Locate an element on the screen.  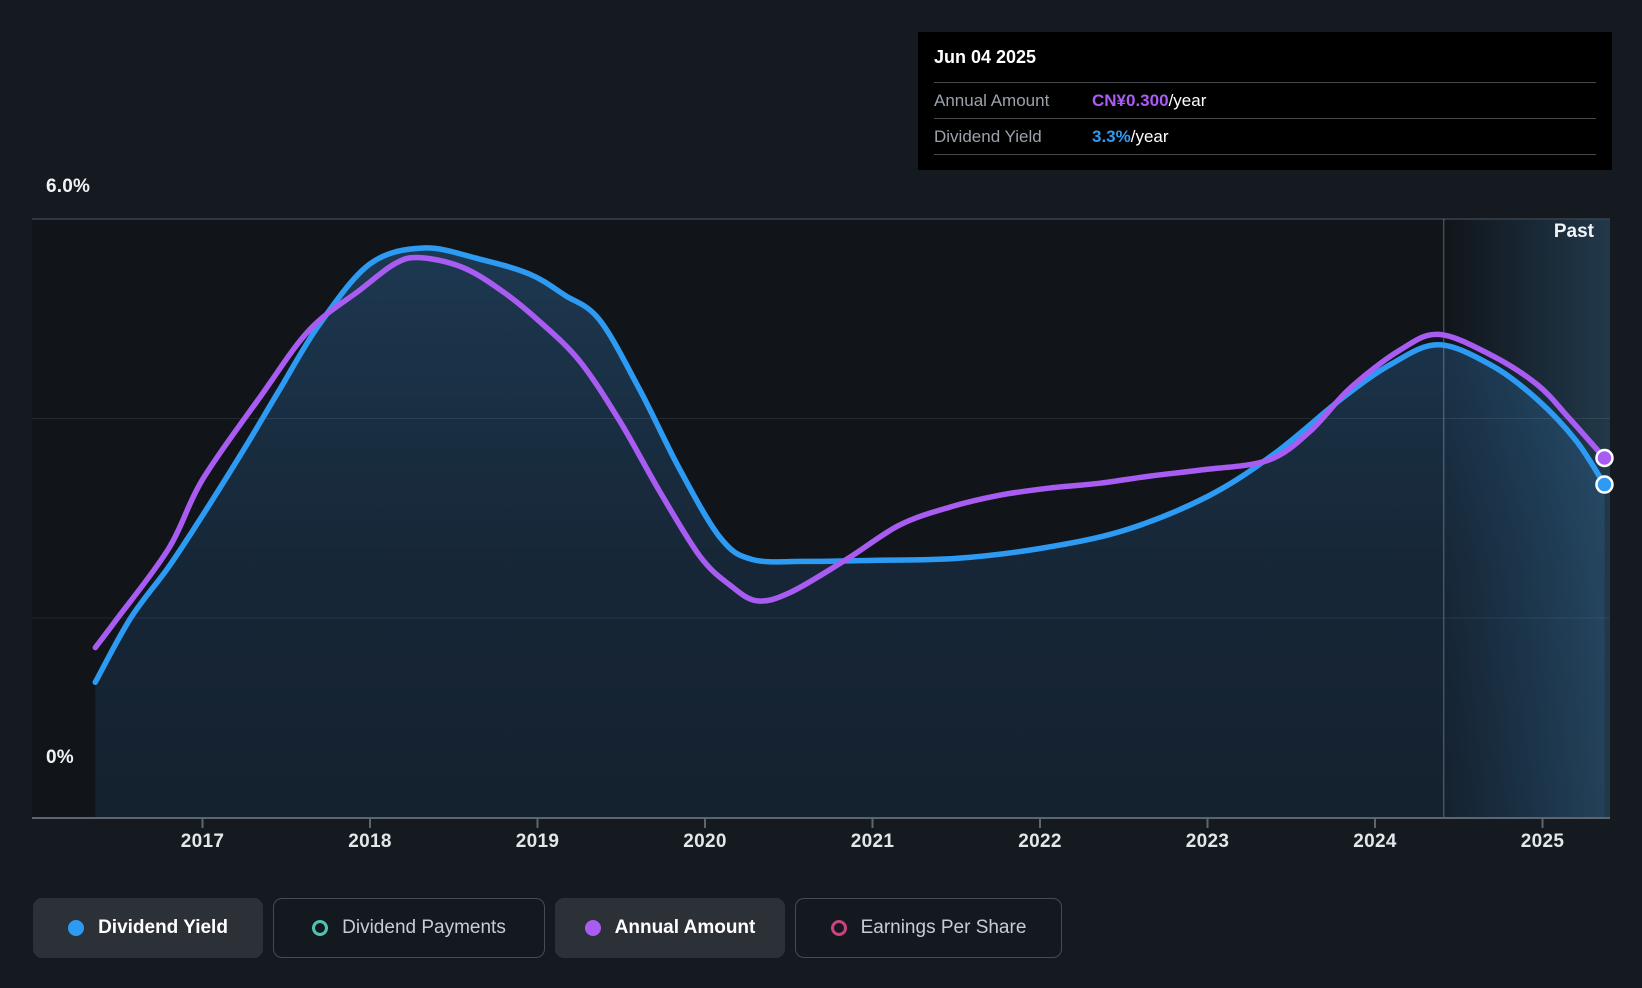
legend-toggle-earnings-per-share: Earnings Per Share is located at coordinates (928, 928).